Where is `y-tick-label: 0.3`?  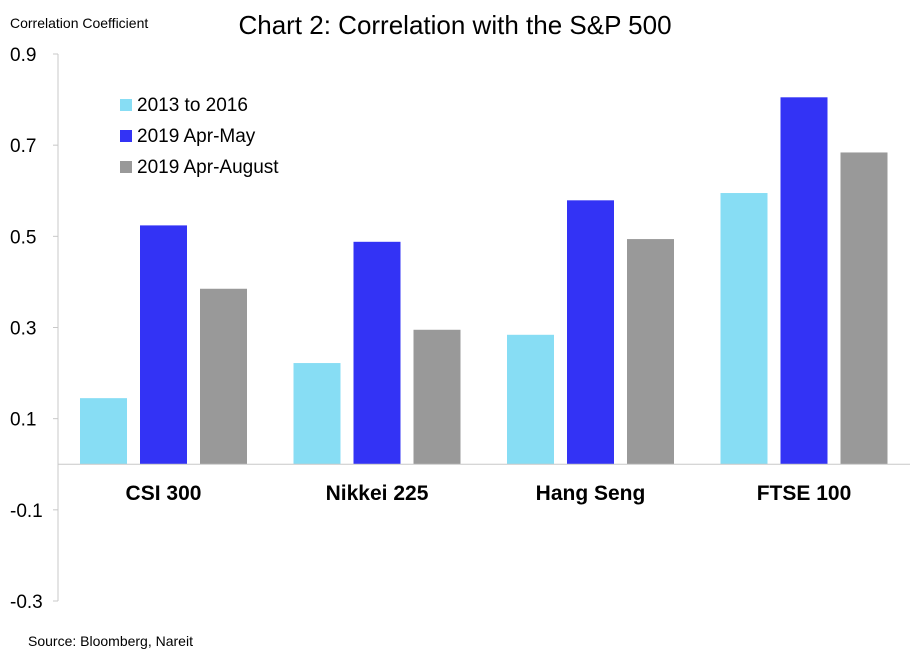
y-tick-label: 0.3 is located at coordinates (23, 329).